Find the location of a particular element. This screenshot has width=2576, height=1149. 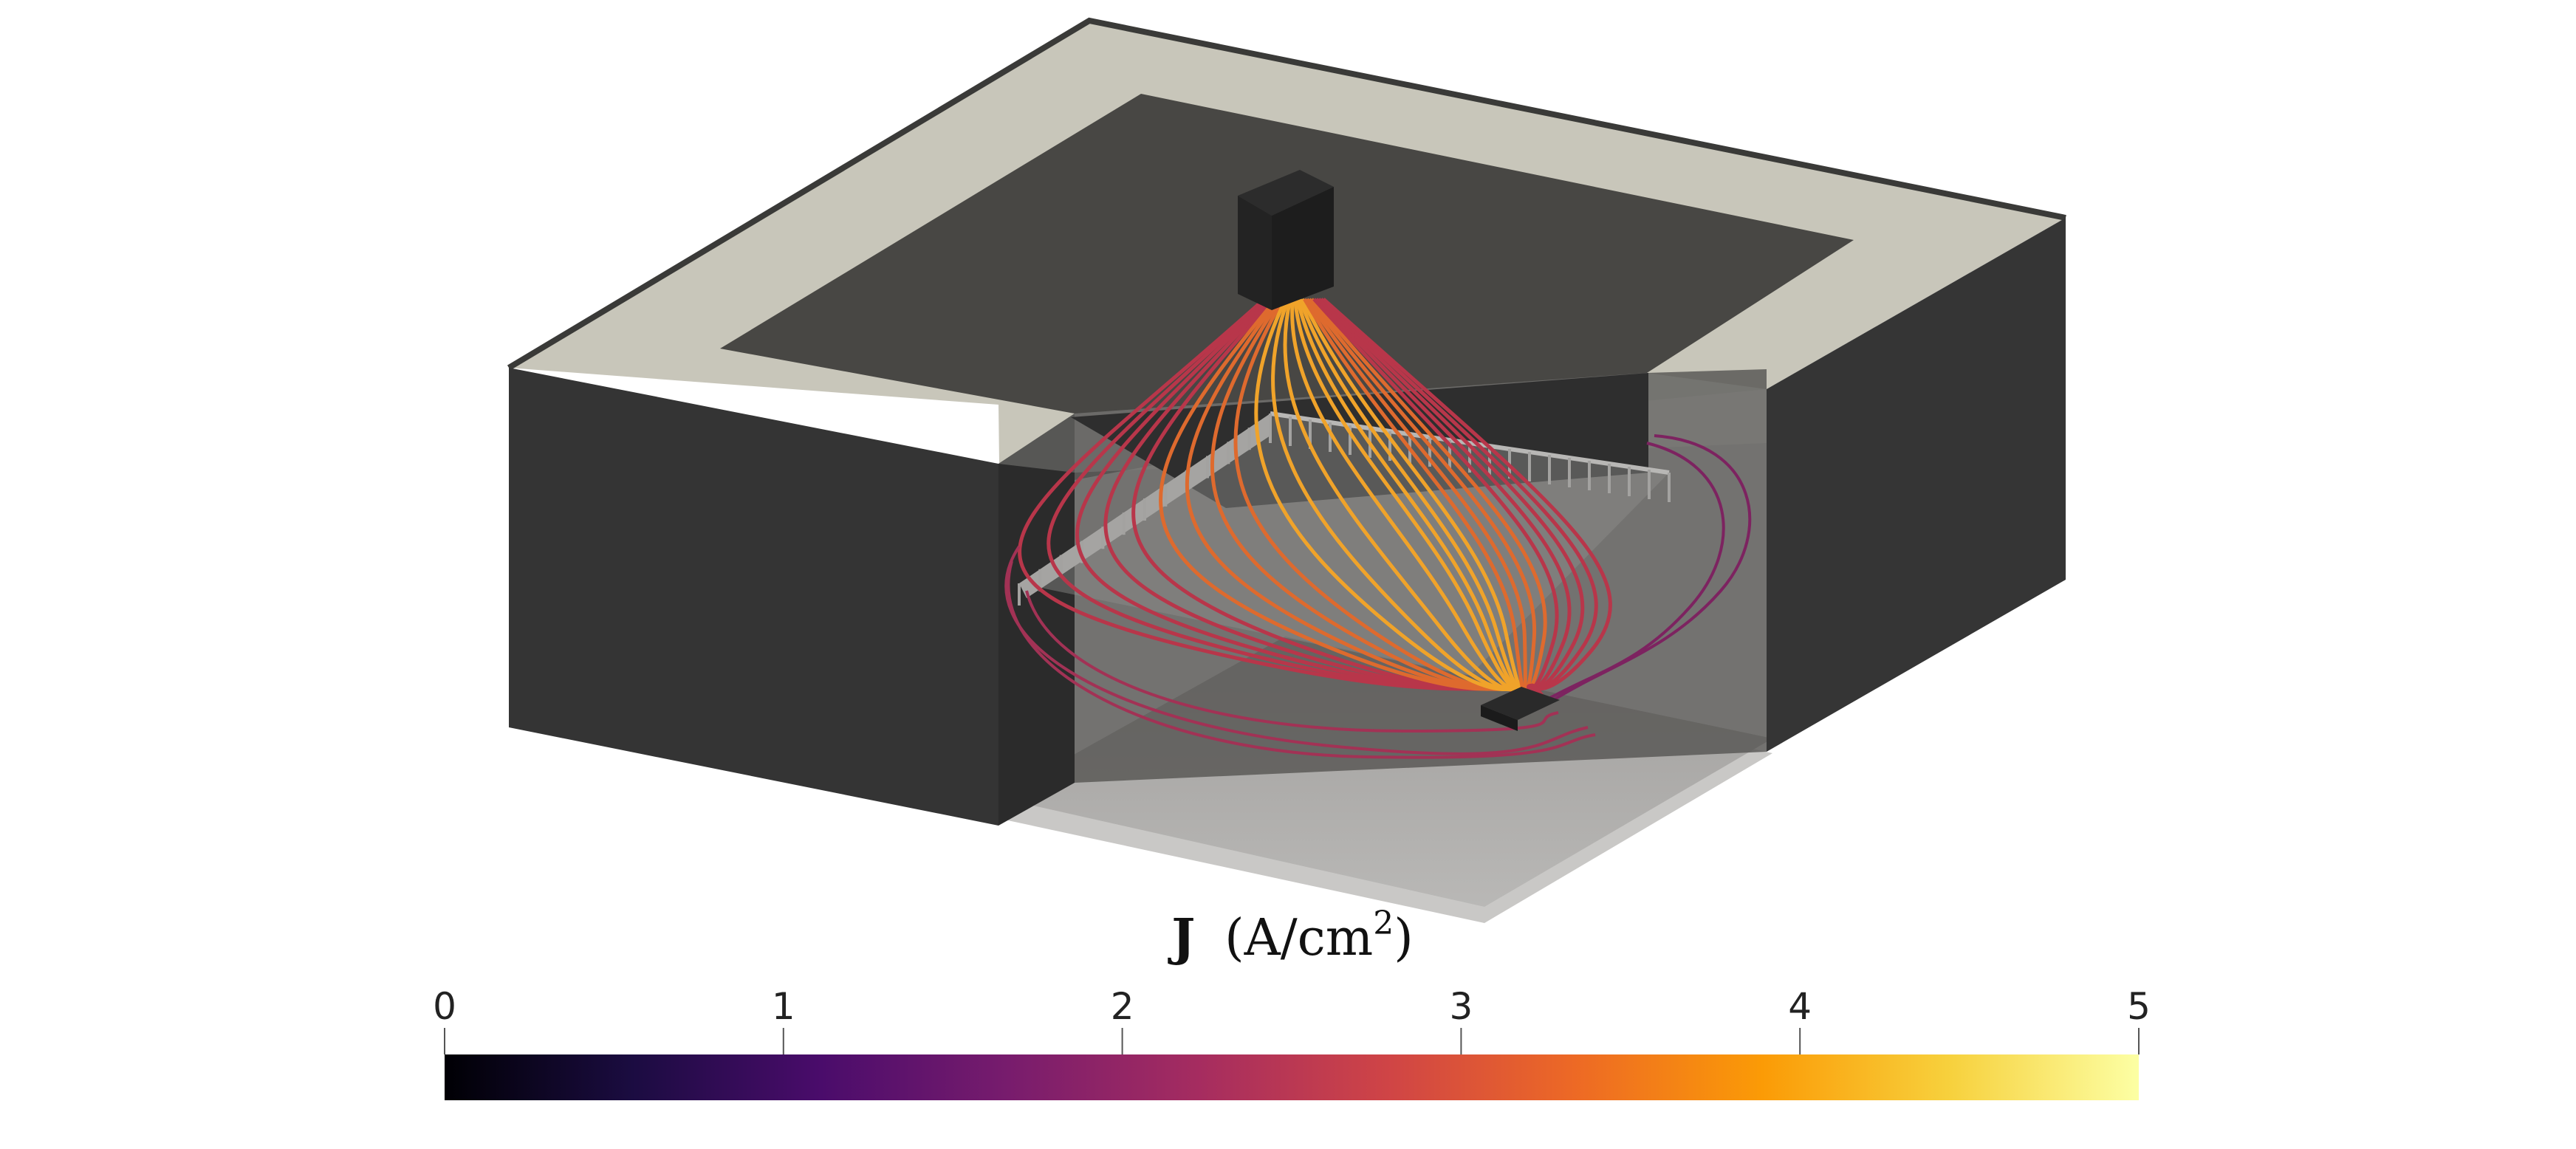

colorbar-tick-label: 2 is located at coordinates (1122, 1007).